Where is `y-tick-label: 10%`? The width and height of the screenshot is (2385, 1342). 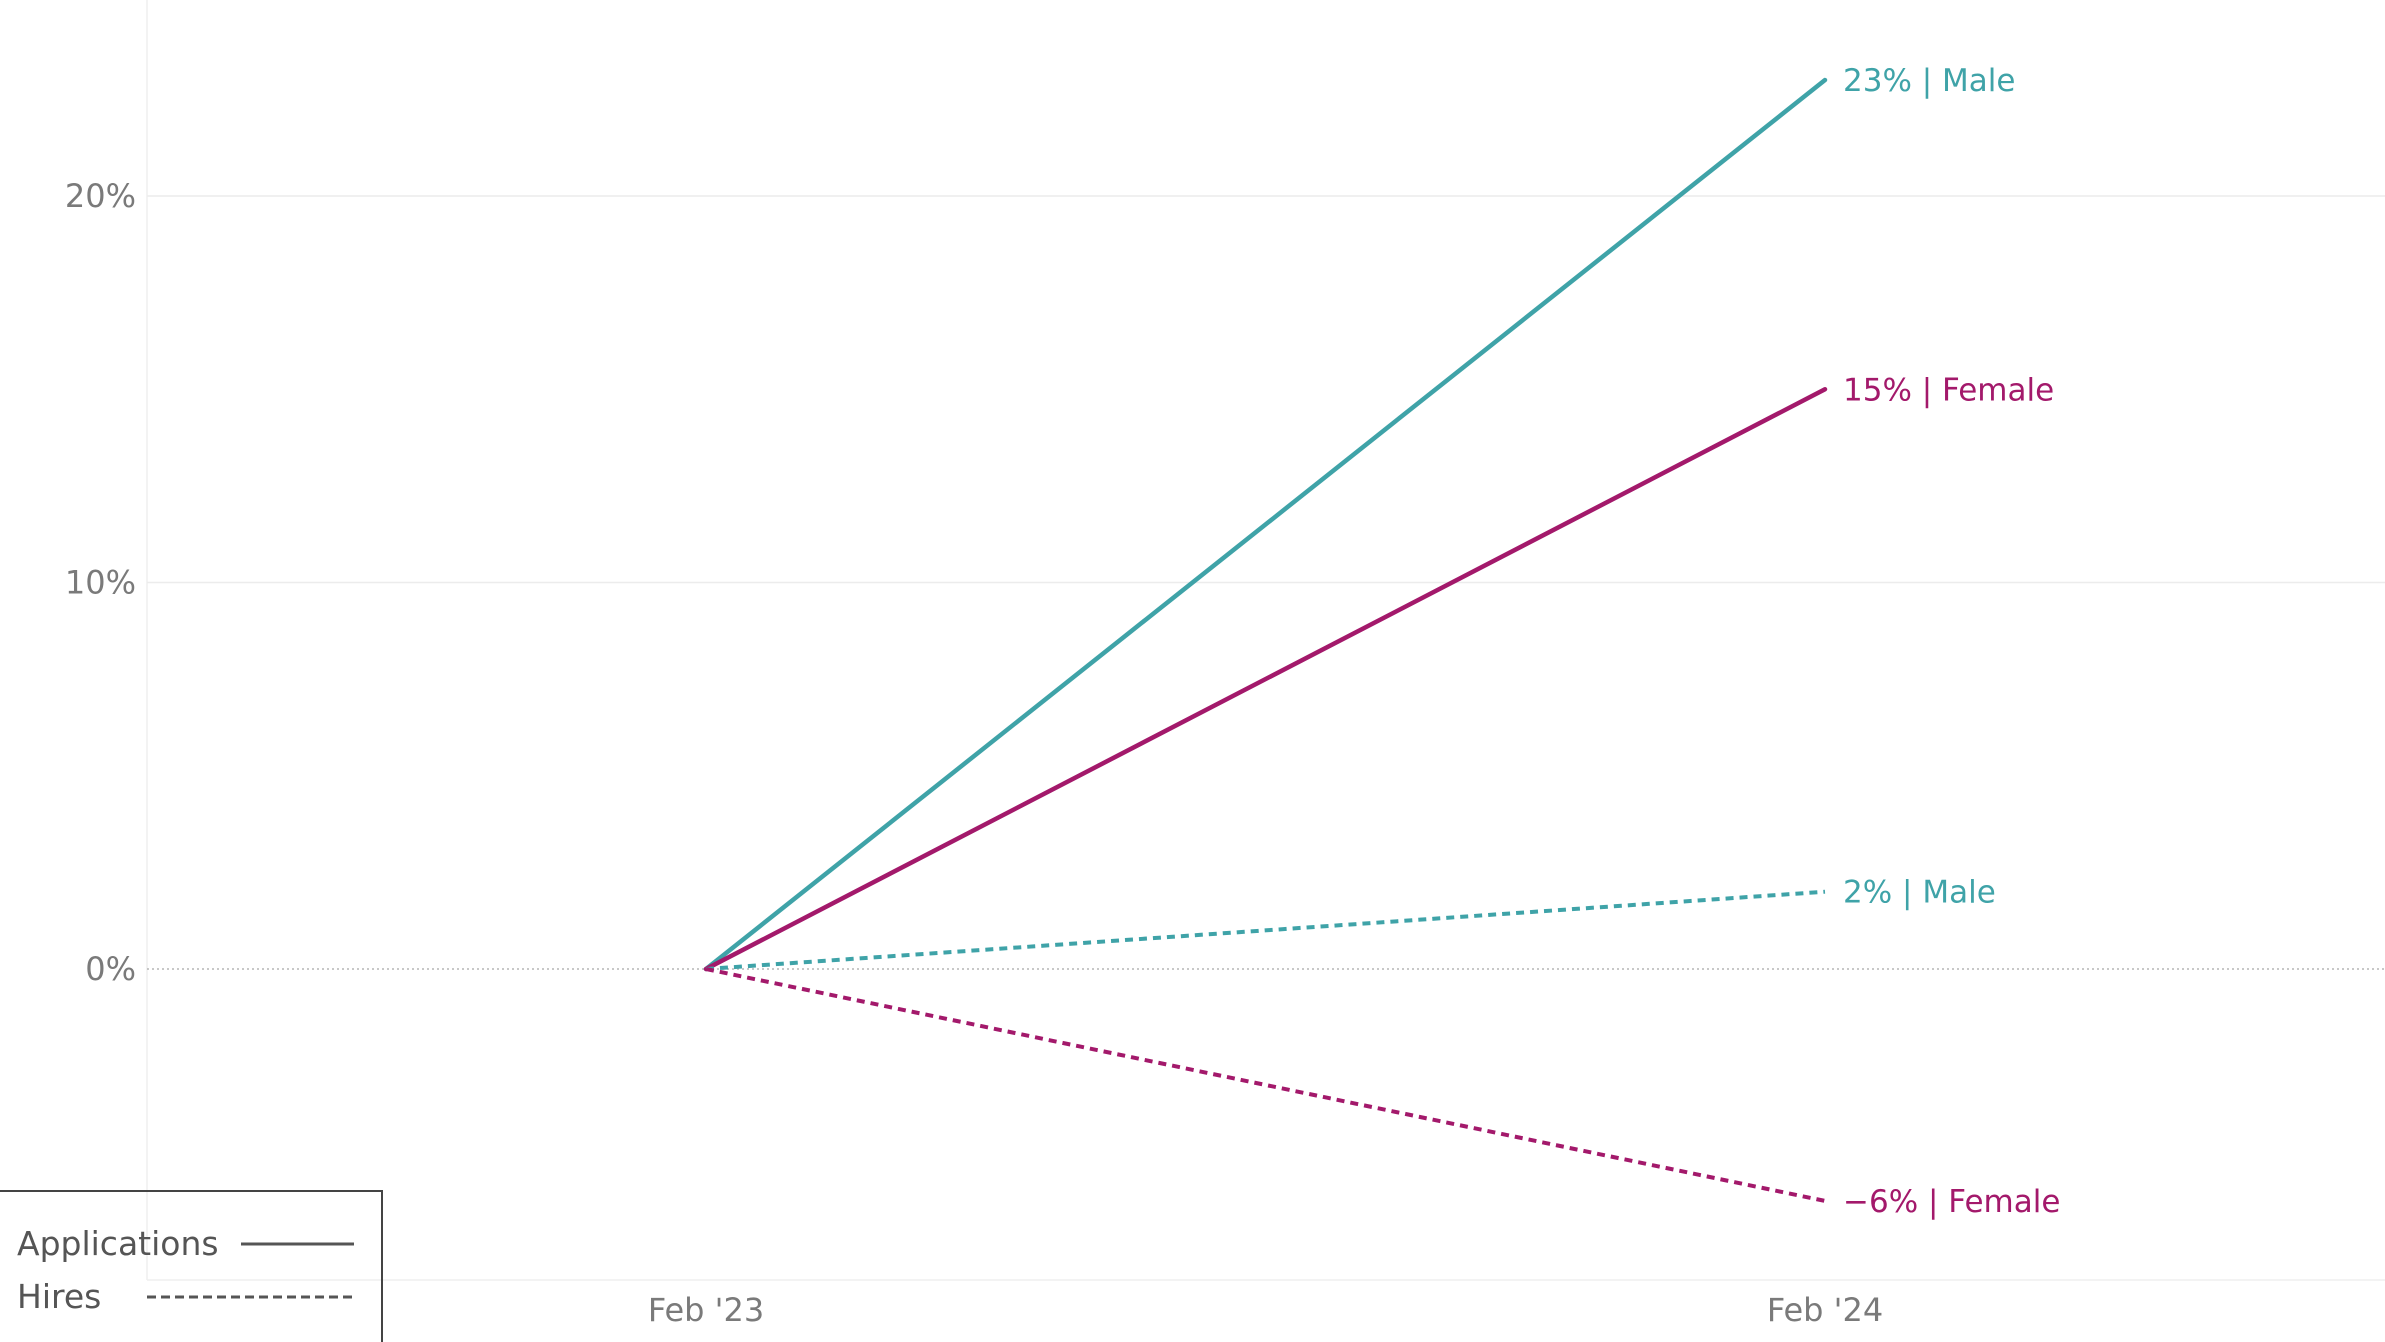
y-tick-label: 10% is located at coordinates (100, 583).